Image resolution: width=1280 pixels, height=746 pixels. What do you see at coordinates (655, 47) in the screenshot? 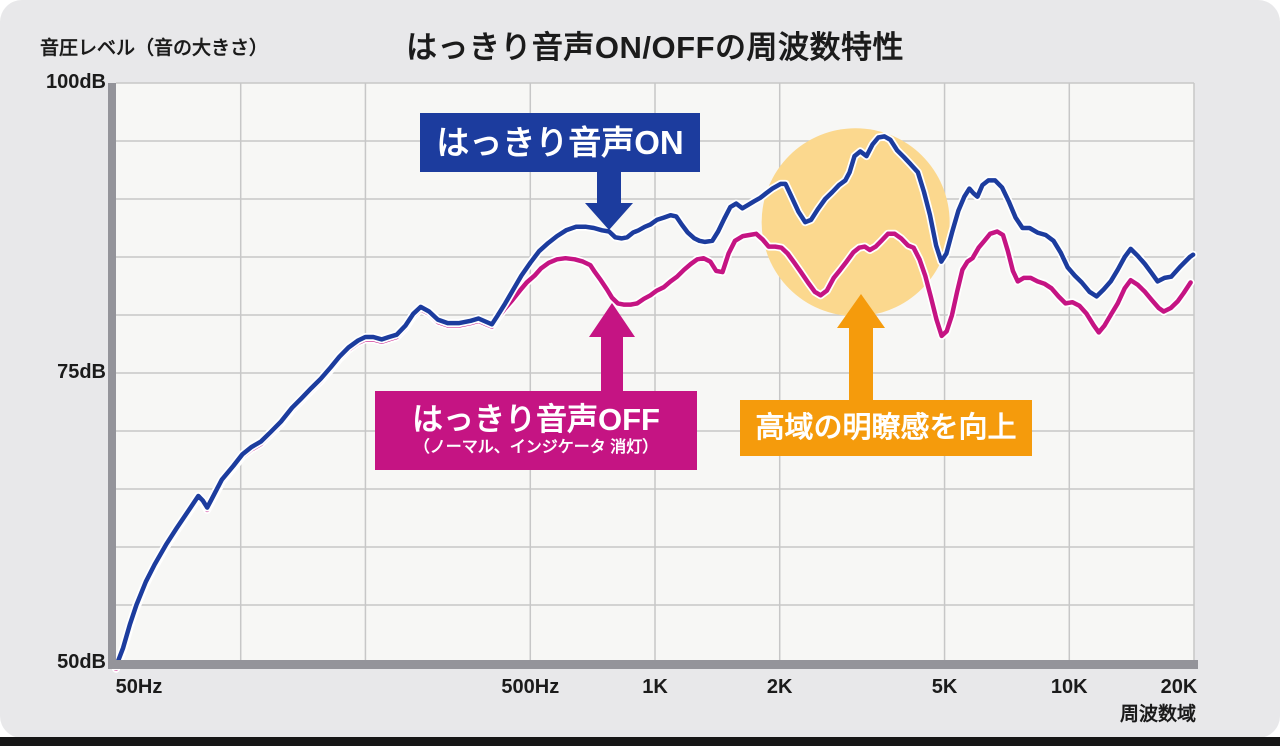
I see `chart-title: はっきり音声ON/OFFの周波数特性` at bounding box center [655, 47].